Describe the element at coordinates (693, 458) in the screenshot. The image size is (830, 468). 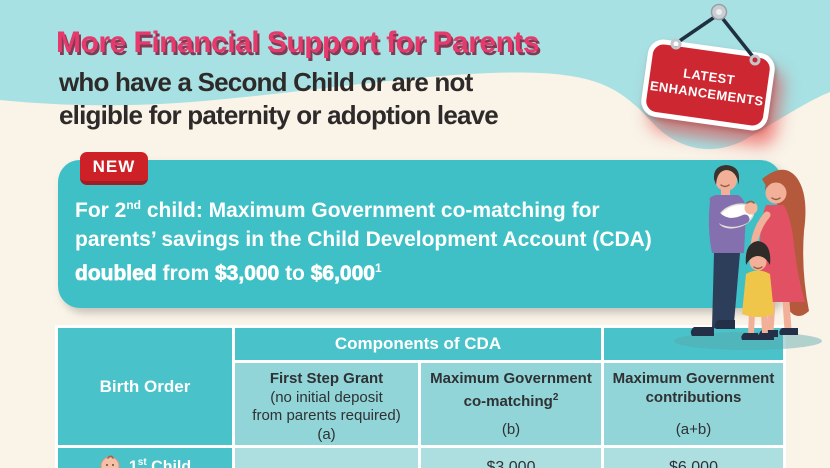
I see `cell-contributions-value: $6,000` at that location.